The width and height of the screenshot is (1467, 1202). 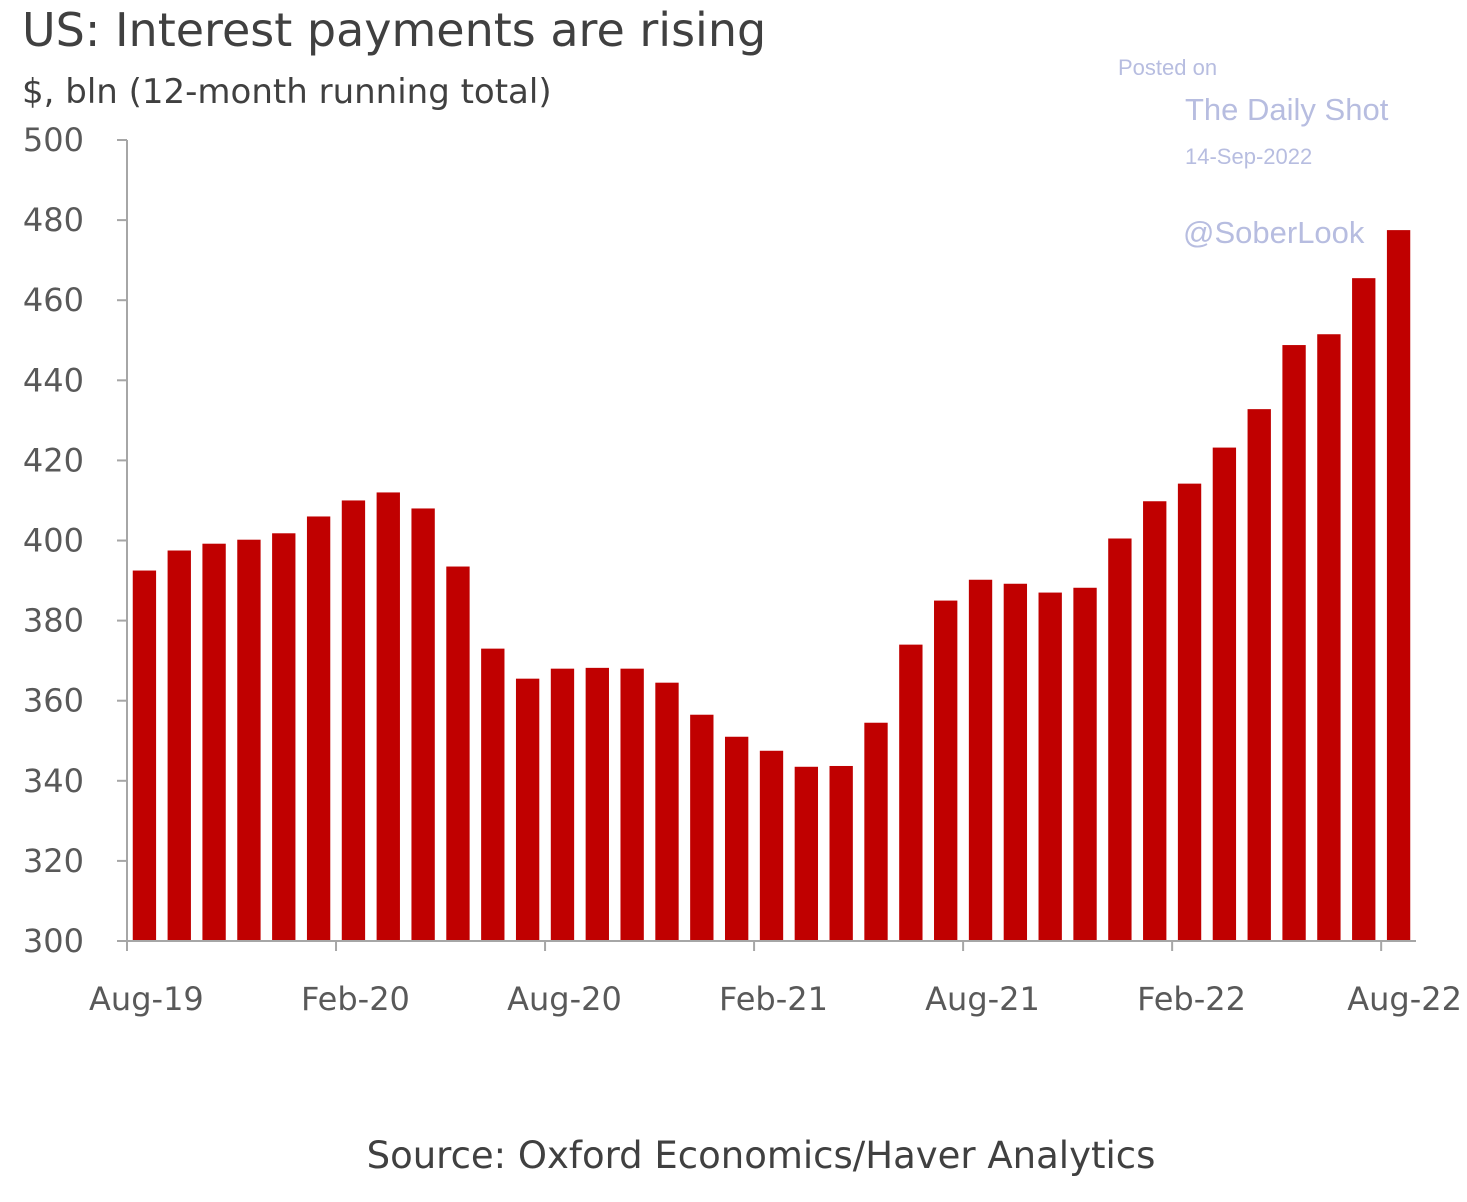 What do you see at coordinates (982, 999) in the screenshot?
I see `x-tick-label: Aug-21` at bounding box center [982, 999].